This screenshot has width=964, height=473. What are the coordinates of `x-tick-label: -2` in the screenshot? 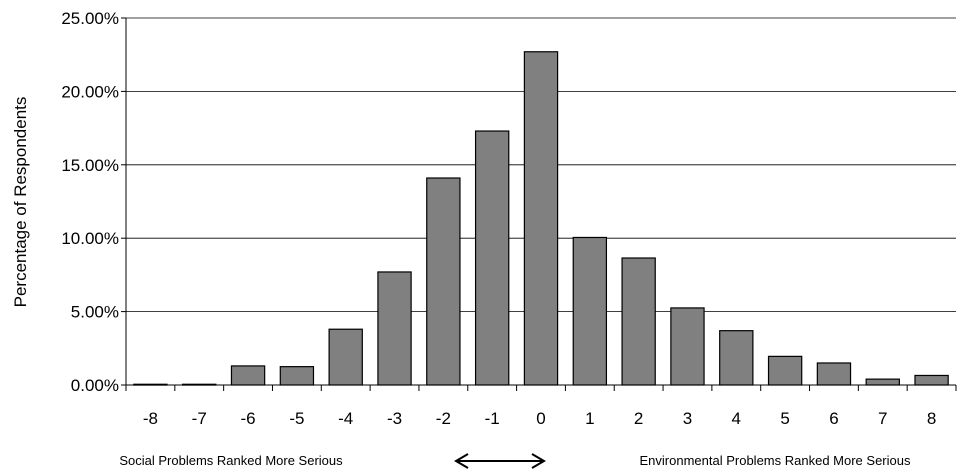 It's located at (443, 418).